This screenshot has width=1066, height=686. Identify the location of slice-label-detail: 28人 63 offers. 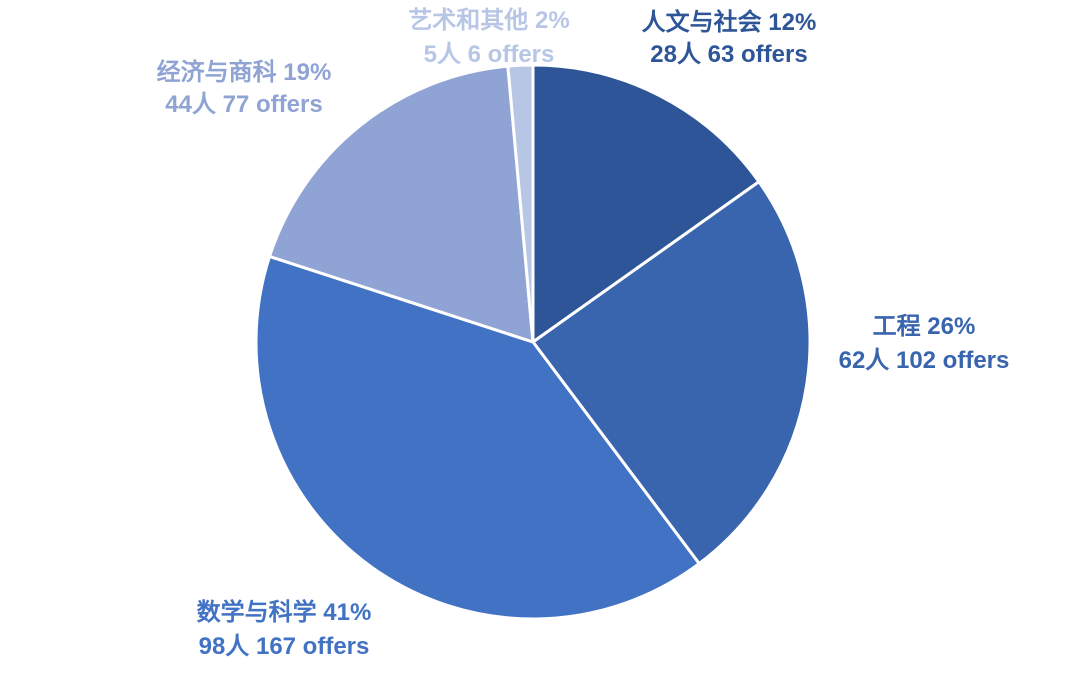
(728, 54).